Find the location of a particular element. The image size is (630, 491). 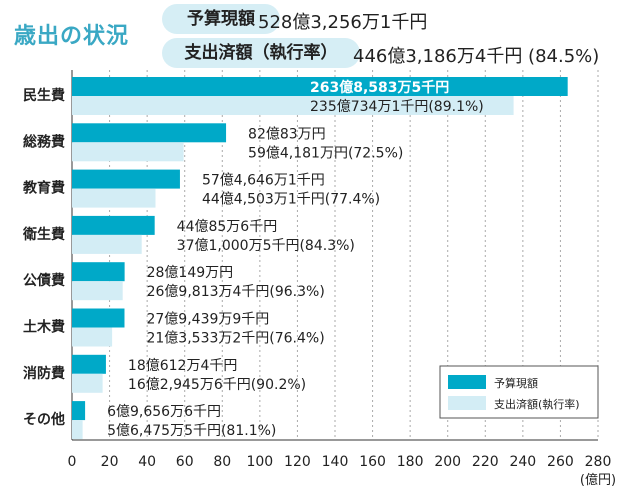

x-tick-label: 140 is located at coordinates (335, 462).